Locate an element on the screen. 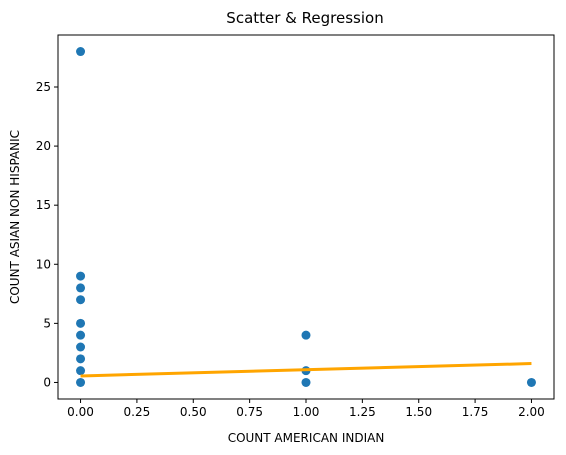 This screenshot has height=455, width=566. x-tick-label: 0.25 is located at coordinates (137, 412).